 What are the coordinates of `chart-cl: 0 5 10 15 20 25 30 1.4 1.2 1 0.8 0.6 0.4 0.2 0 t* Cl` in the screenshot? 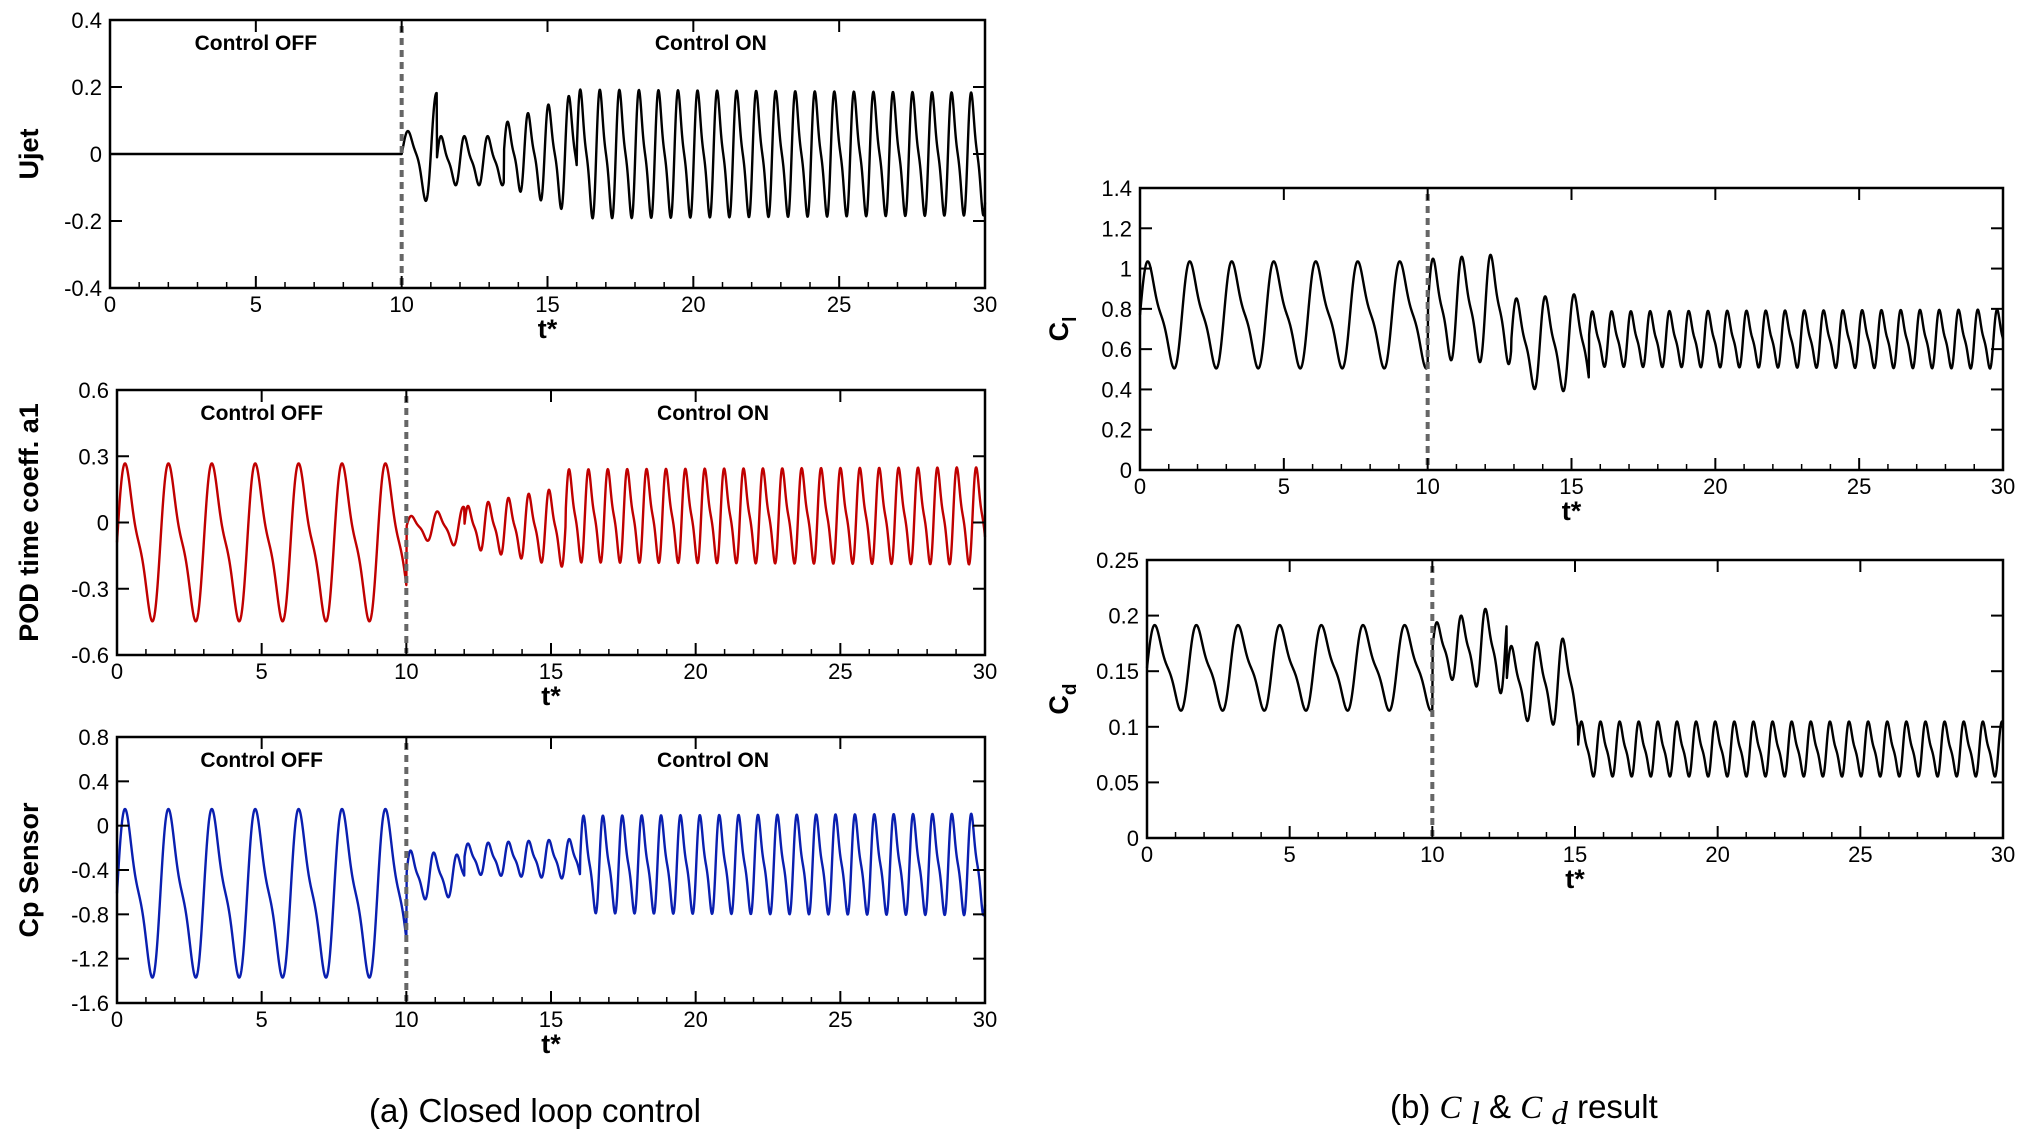 It's located at (1529, 351).